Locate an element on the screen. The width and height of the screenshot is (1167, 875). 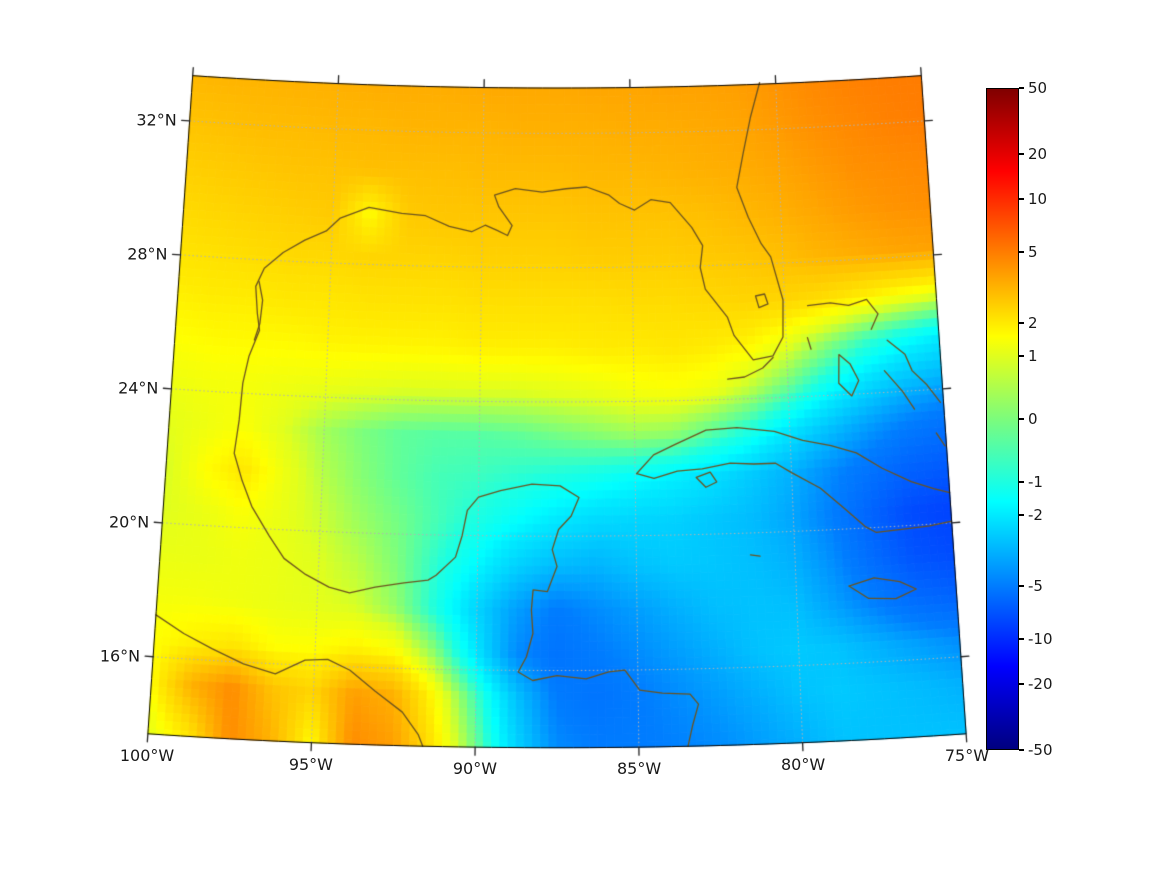
colorbar-tick-label: 1 is located at coordinates (1033, 356).